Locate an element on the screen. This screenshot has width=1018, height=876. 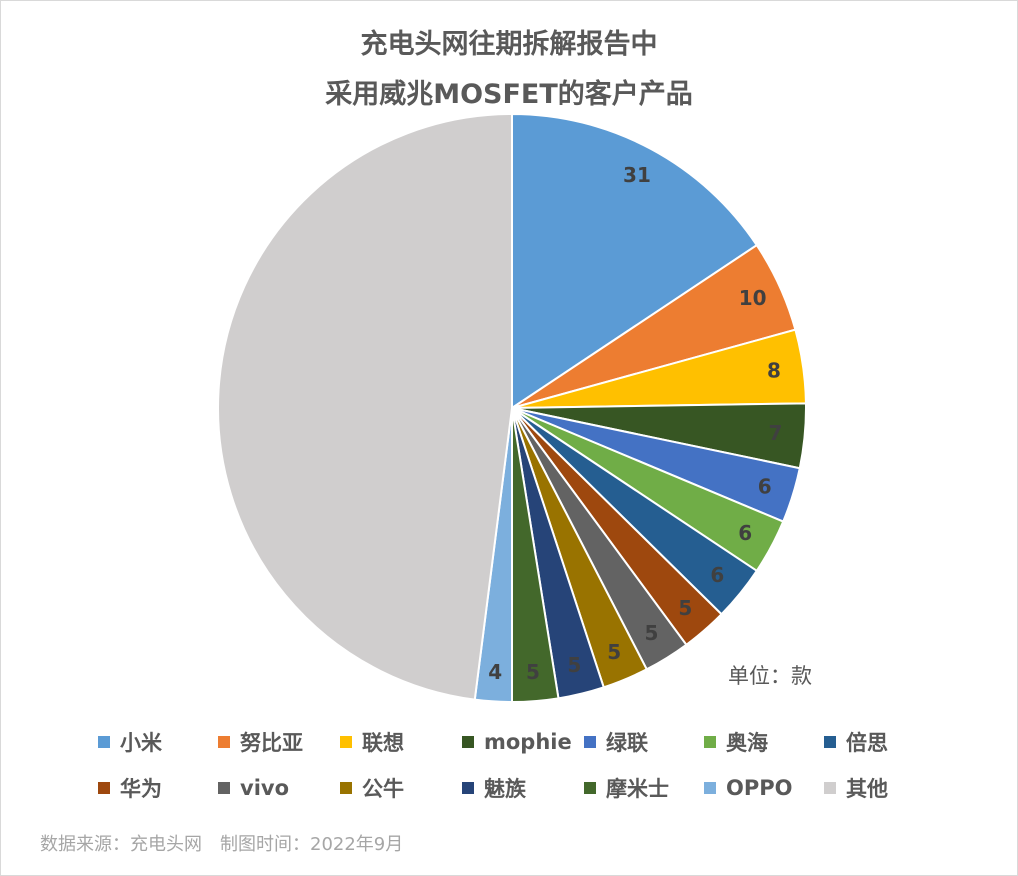
data-label-10: 5 is located at coordinates (574, 665).